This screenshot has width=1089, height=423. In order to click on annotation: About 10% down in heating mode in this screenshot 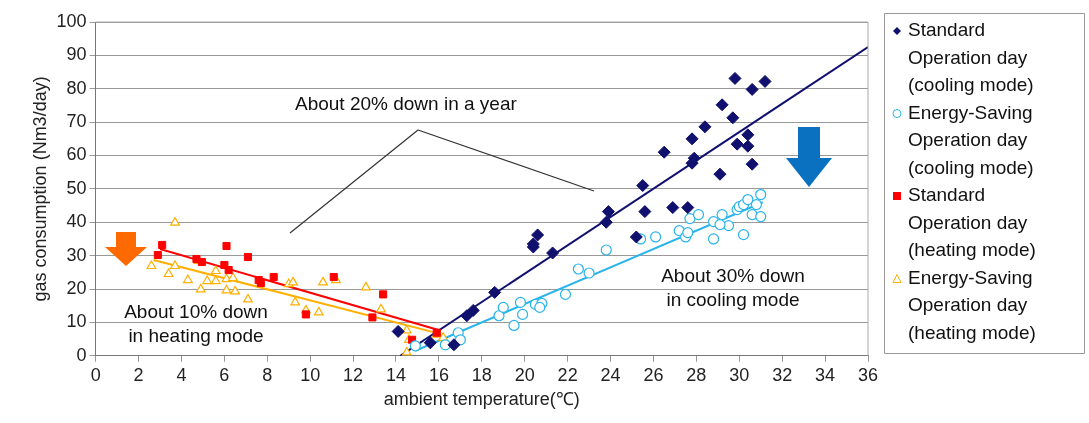, I will do `click(196, 324)`.